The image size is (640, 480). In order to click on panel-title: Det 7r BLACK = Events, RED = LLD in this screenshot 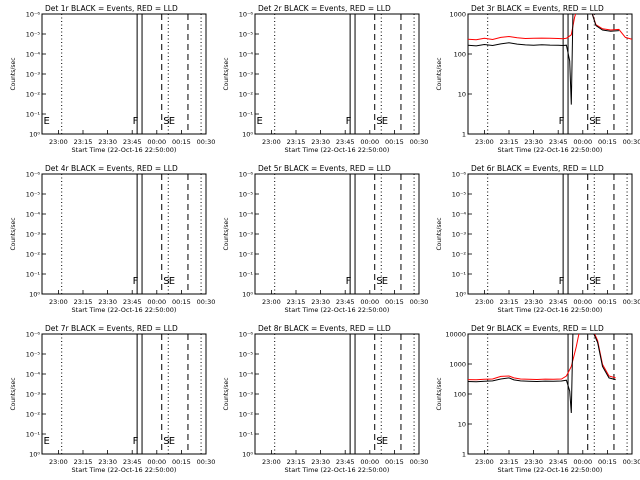, I will do `click(111, 328)`.